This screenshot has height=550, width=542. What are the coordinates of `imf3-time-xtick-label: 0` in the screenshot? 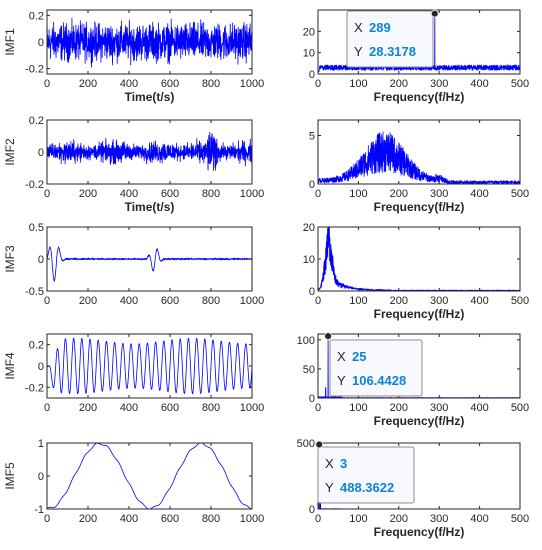 It's located at (47, 301).